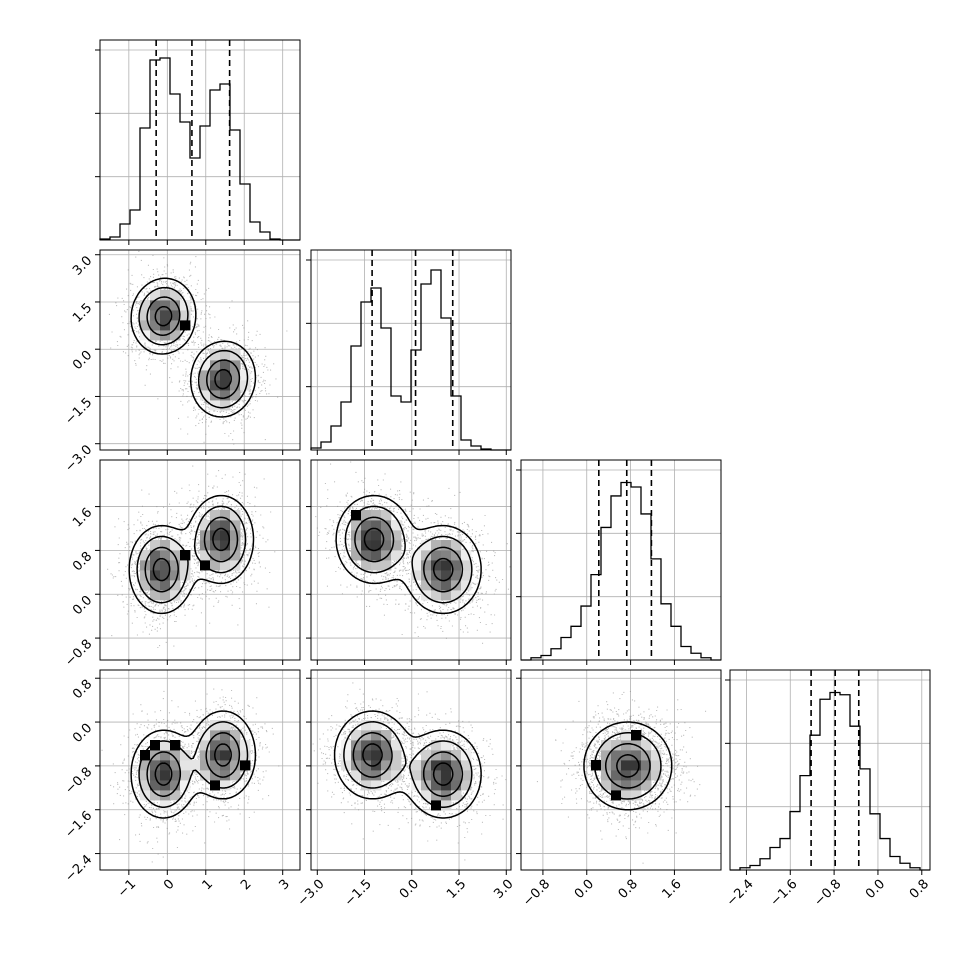 The width and height of the screenshot is (970, 970). Describe the element at coordinates (784, 893) in the screenshot. I see `x-tick-label: −1.6` at that location.